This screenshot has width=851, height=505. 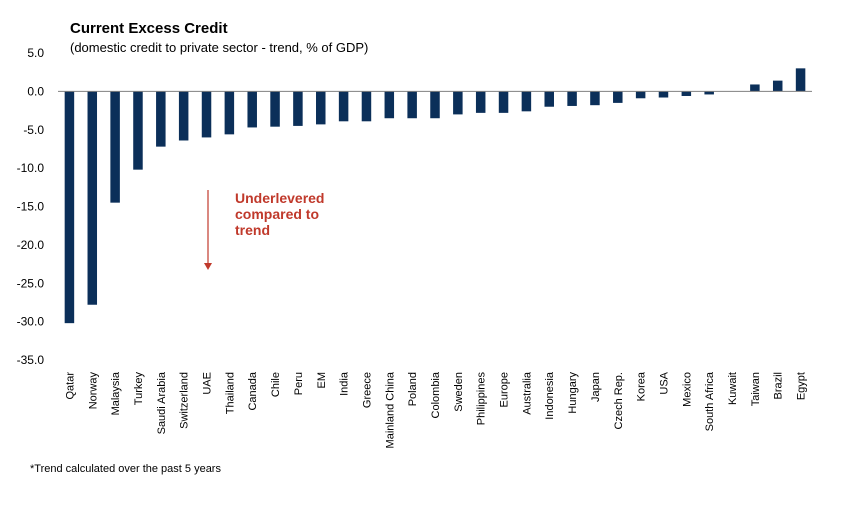 I want to click on category-label: Taiwan, so click(x=756, y=389).